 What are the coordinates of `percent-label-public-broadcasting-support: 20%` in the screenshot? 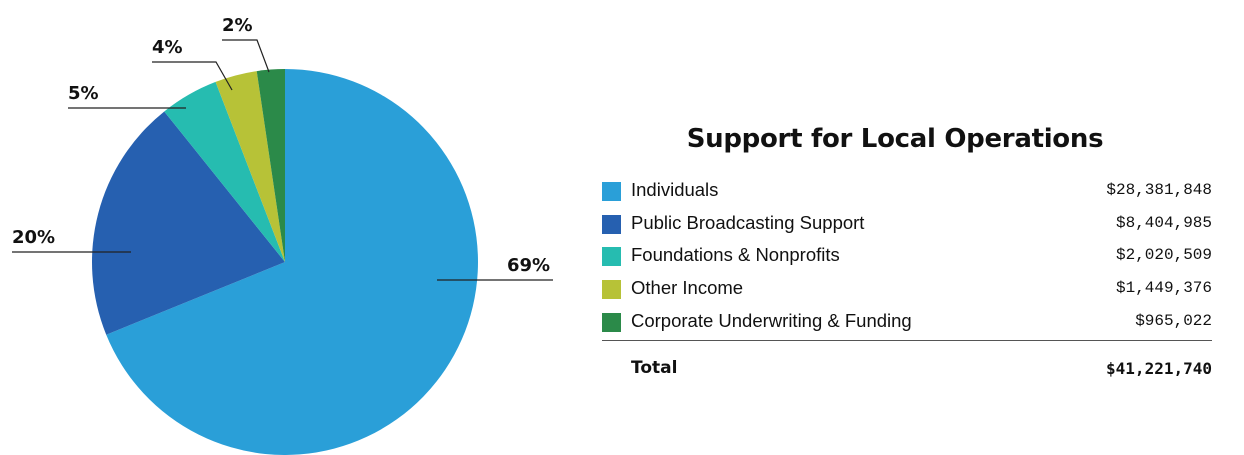 It's located at (33, 237).